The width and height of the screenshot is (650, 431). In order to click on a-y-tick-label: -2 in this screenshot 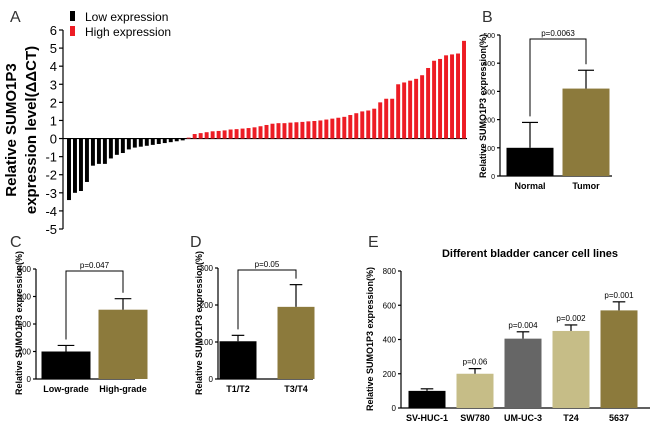, I will do `click(51, 175)`.